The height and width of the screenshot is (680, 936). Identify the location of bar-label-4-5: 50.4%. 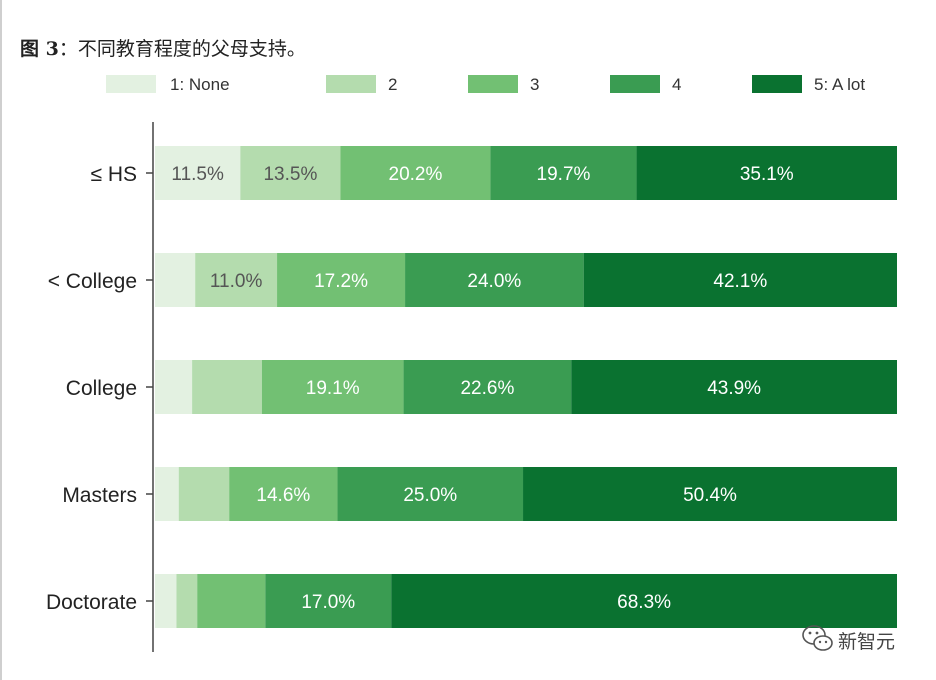
(710, 495).